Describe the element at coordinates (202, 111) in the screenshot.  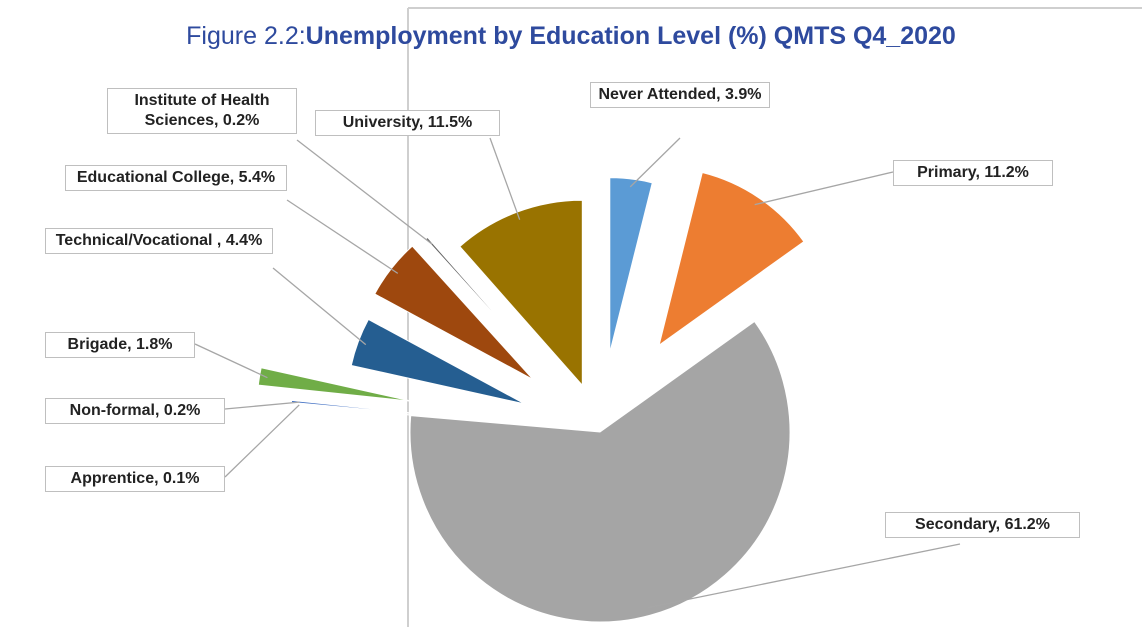
I see `data-label: Institute of Health Sciences, 0.2%` at that location.